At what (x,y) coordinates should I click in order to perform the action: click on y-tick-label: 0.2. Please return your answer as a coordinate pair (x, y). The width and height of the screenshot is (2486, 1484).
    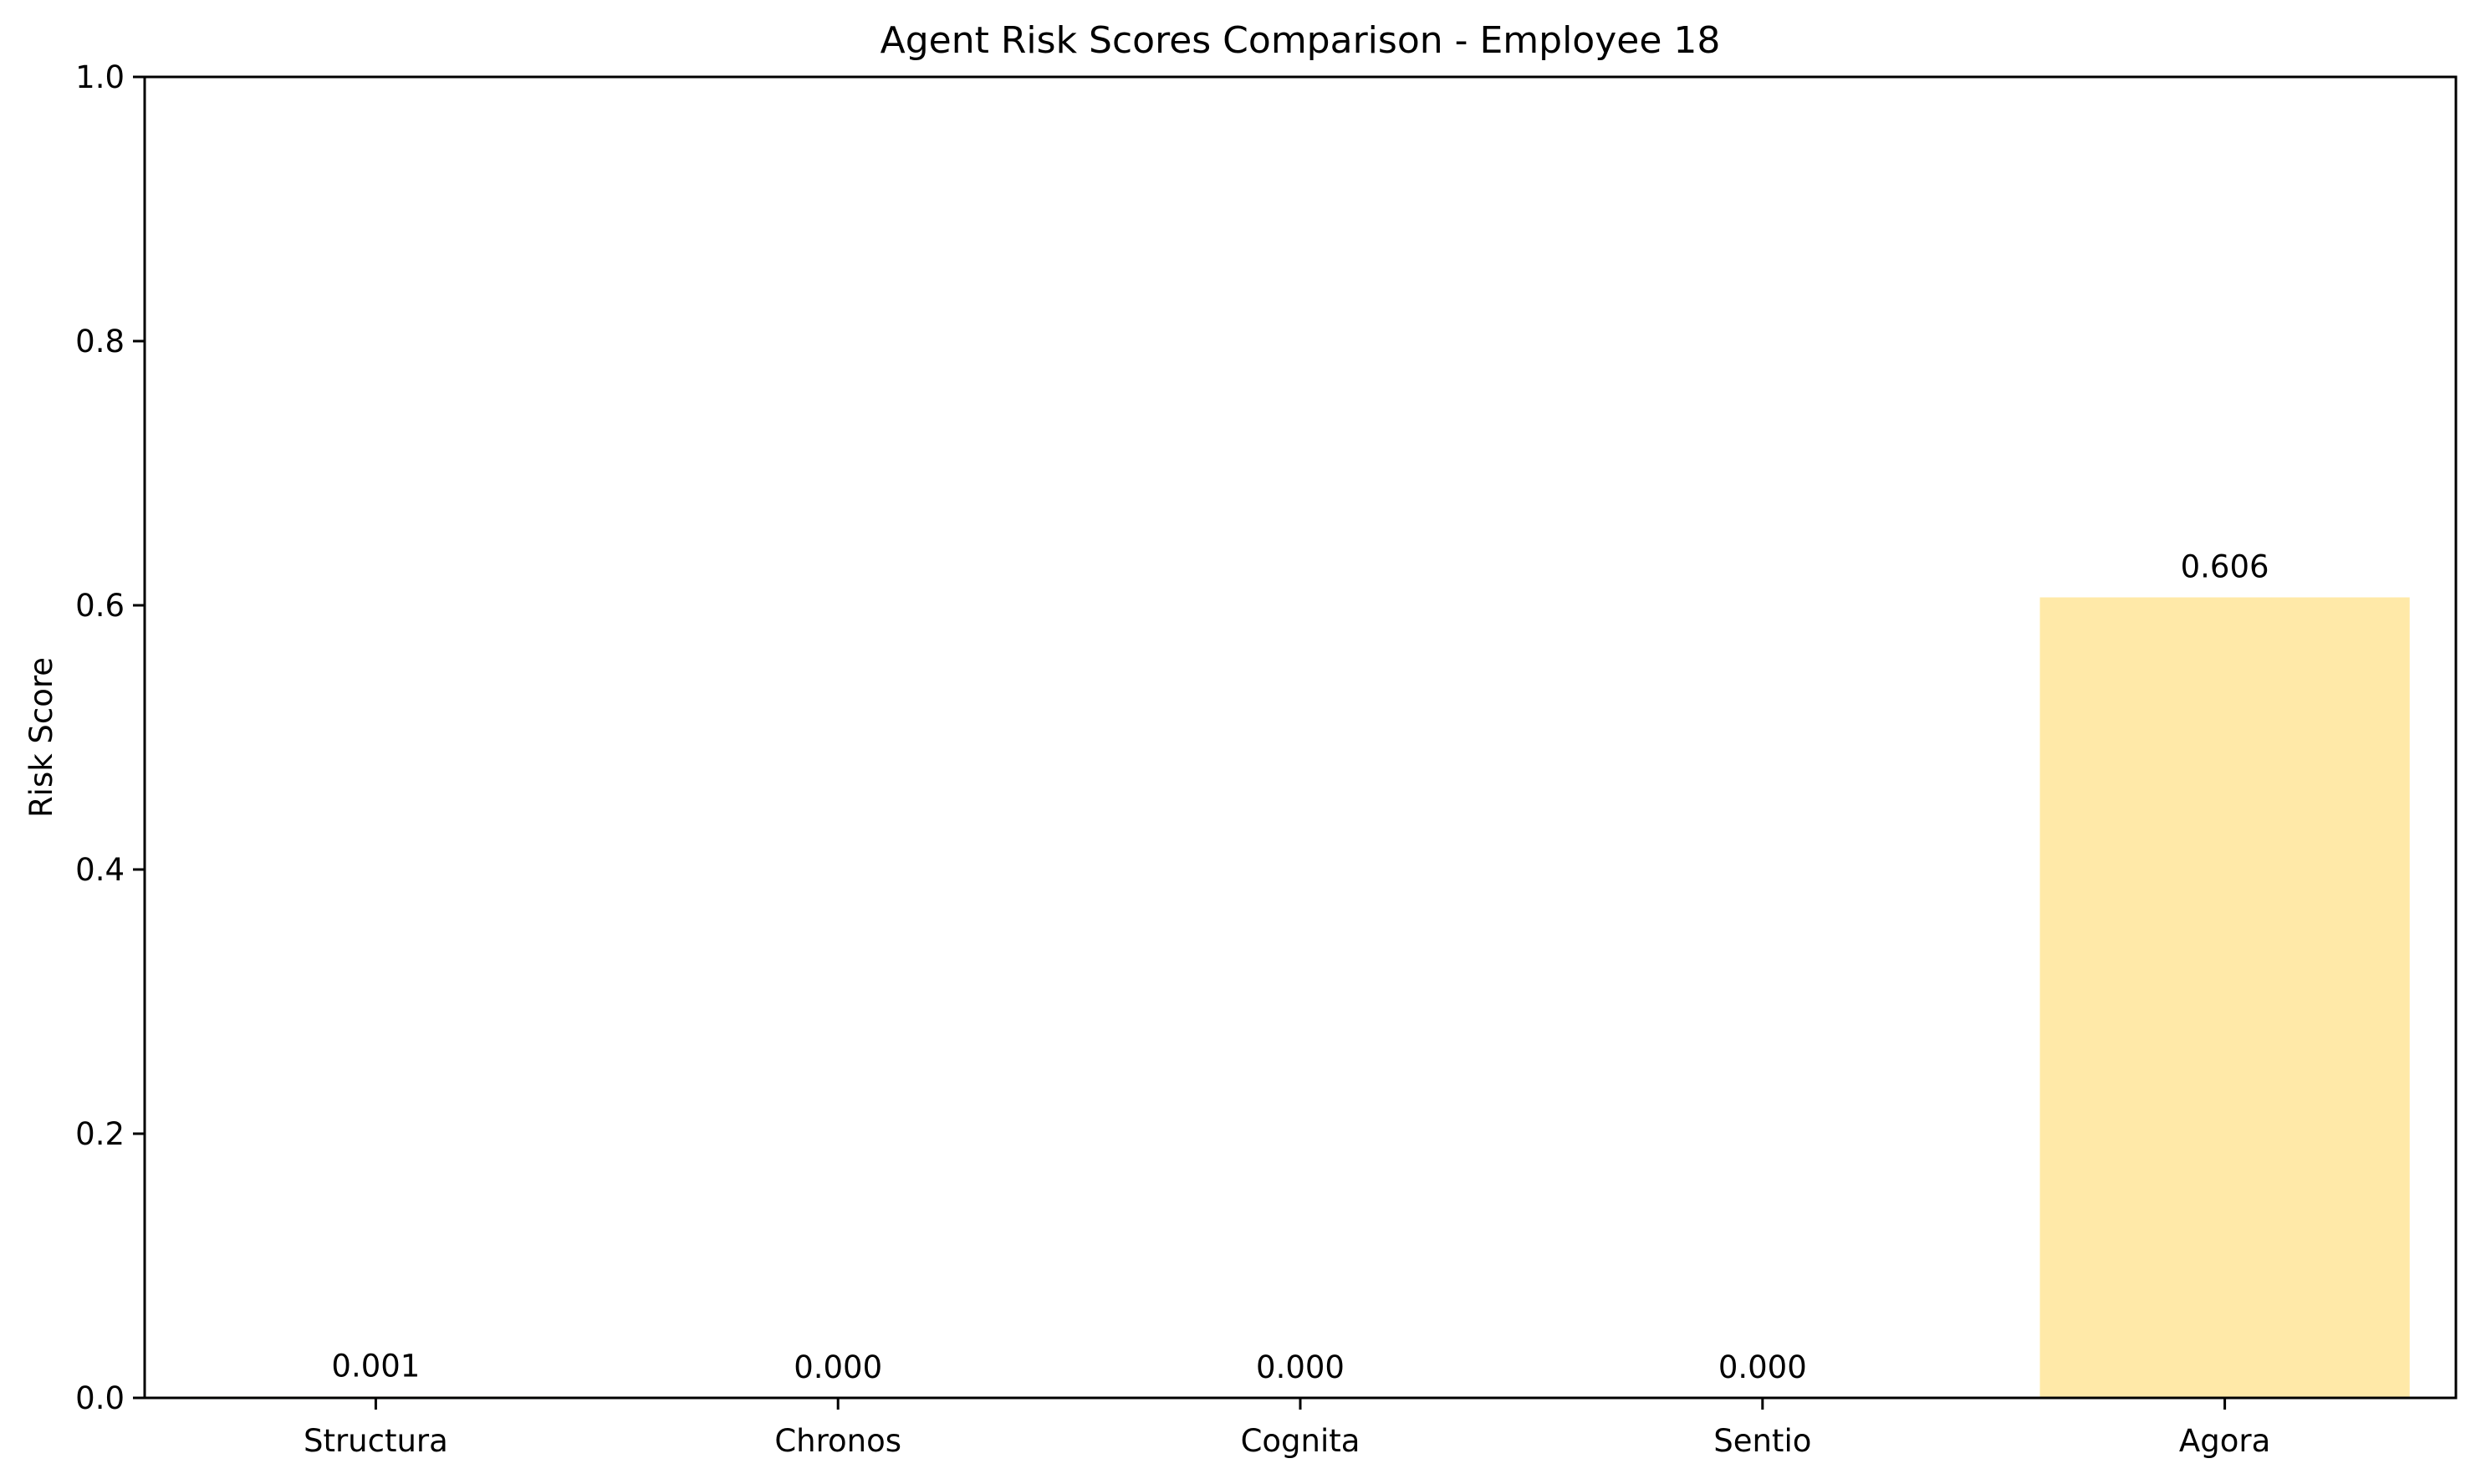
    Looking at the image, I should click on (100, 1134).